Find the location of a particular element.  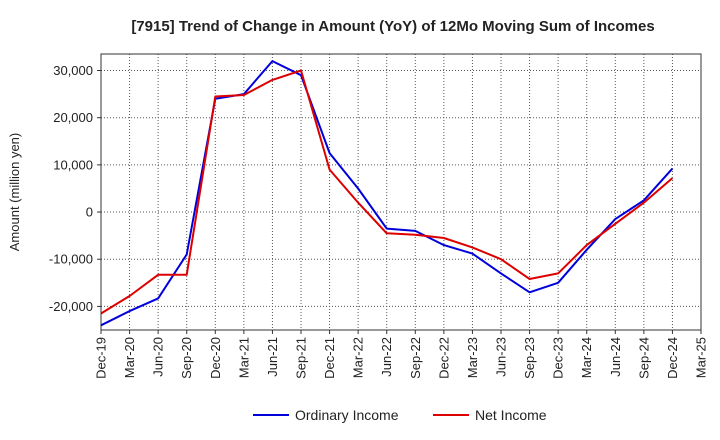

x-tick-label: Mar-21 is located at coordinates (243, 357).